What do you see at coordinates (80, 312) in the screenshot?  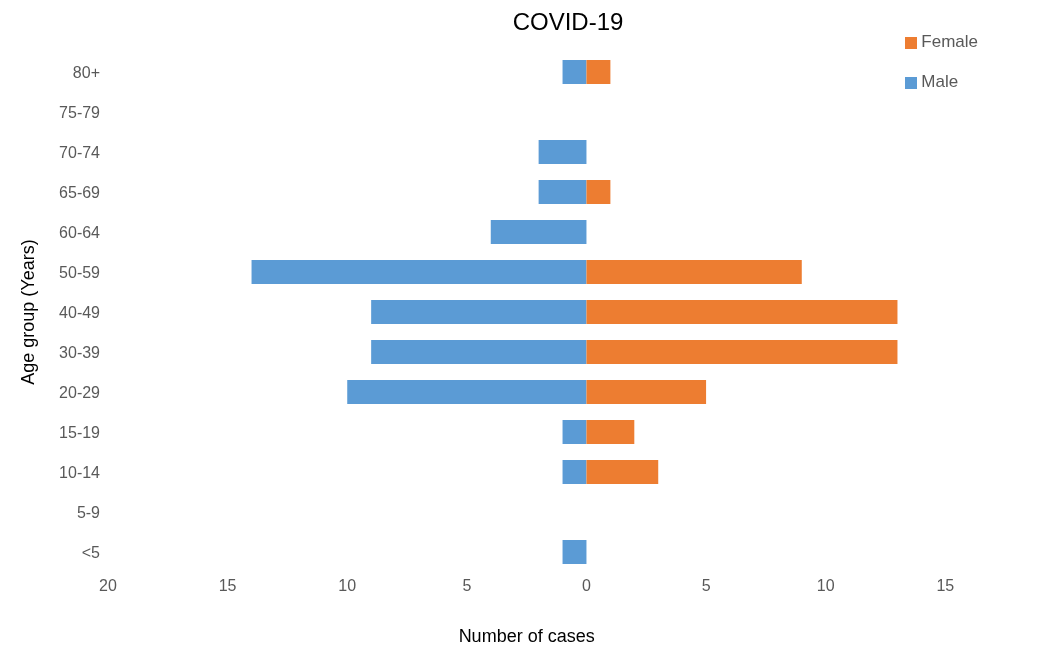 I see `y-tick-label: 40-49` at bounding box center [80, 312].